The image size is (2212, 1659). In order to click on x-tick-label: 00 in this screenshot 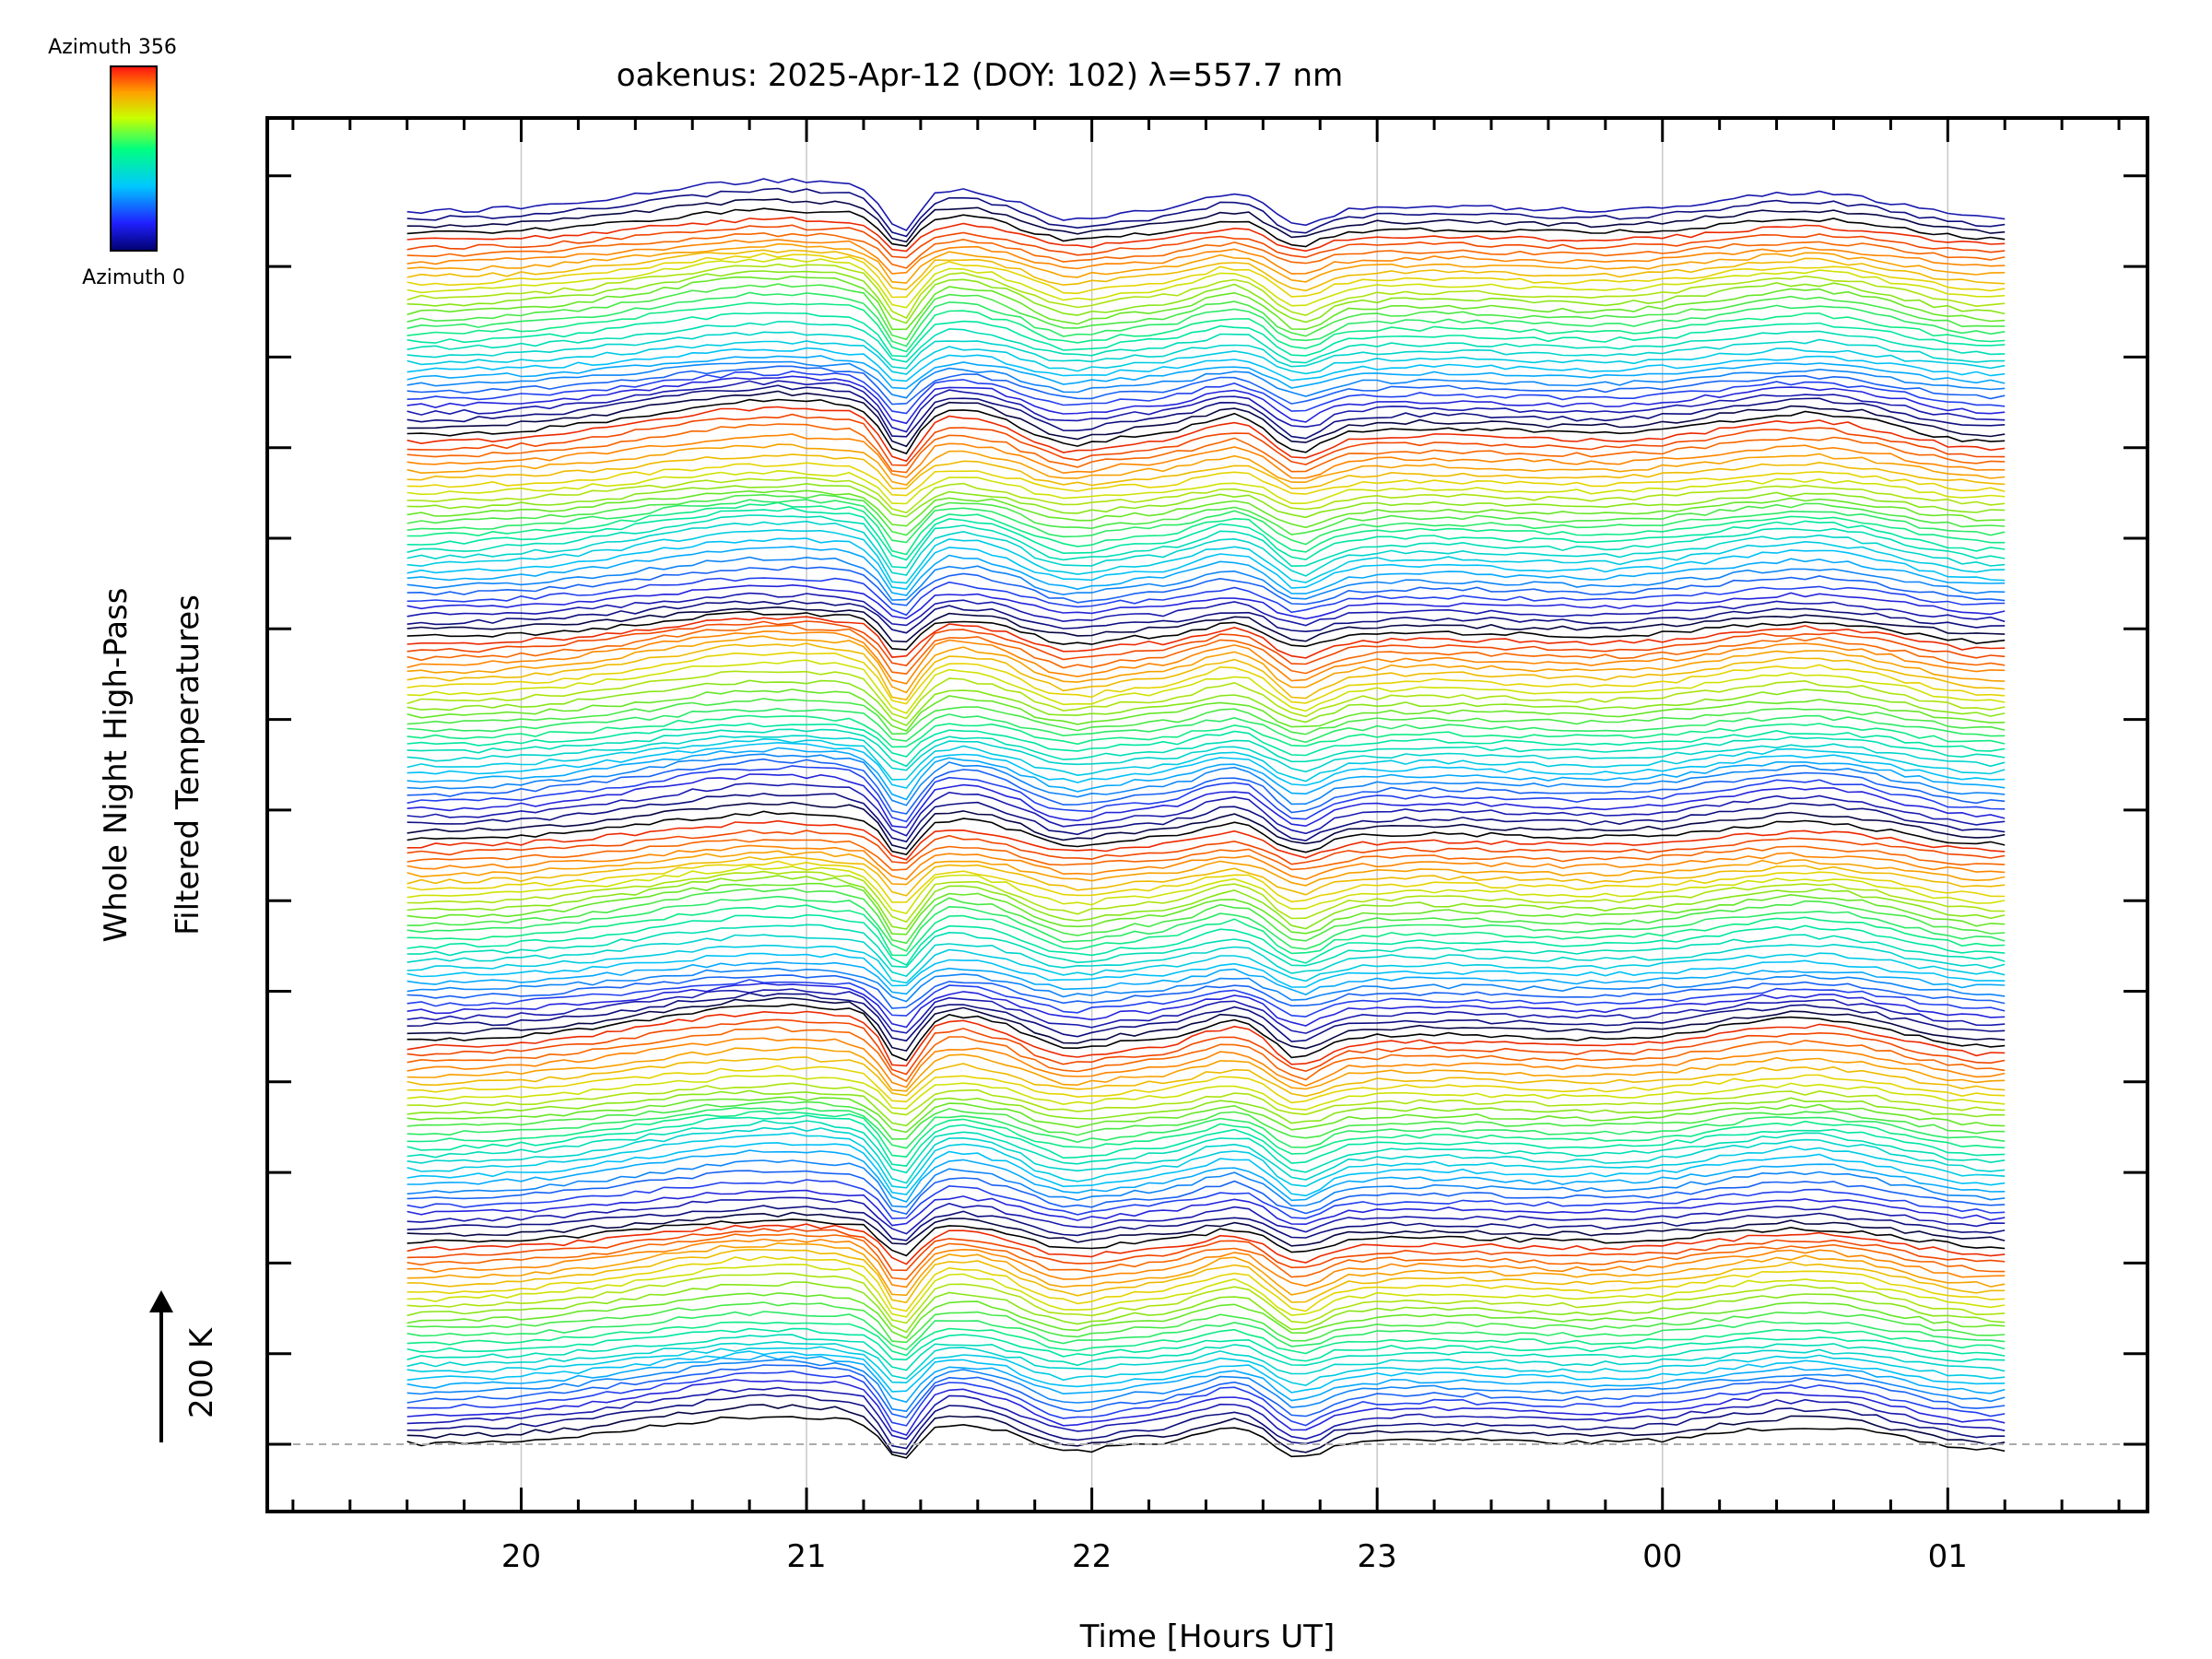, I will do `click(1662, 1556)`.